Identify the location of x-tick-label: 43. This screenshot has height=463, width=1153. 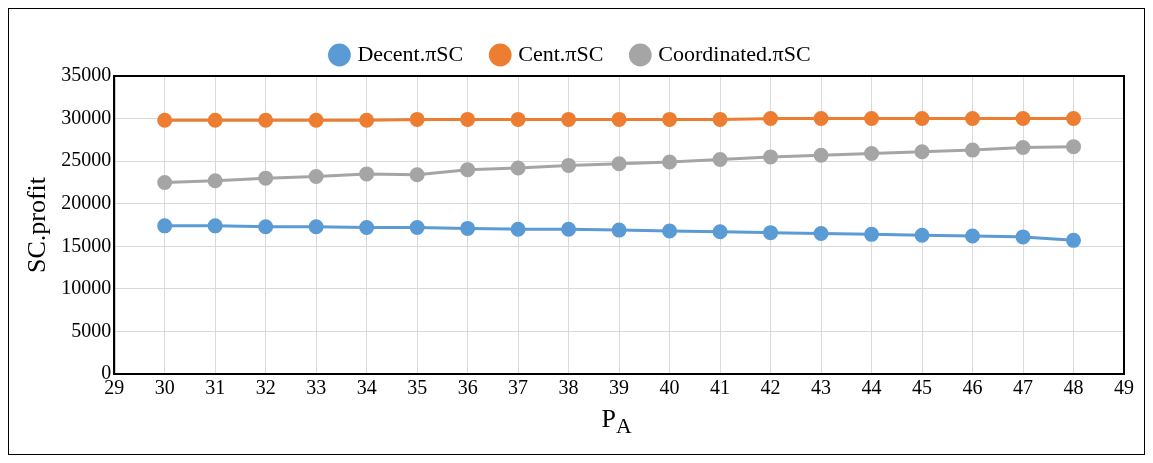
(821, 387).